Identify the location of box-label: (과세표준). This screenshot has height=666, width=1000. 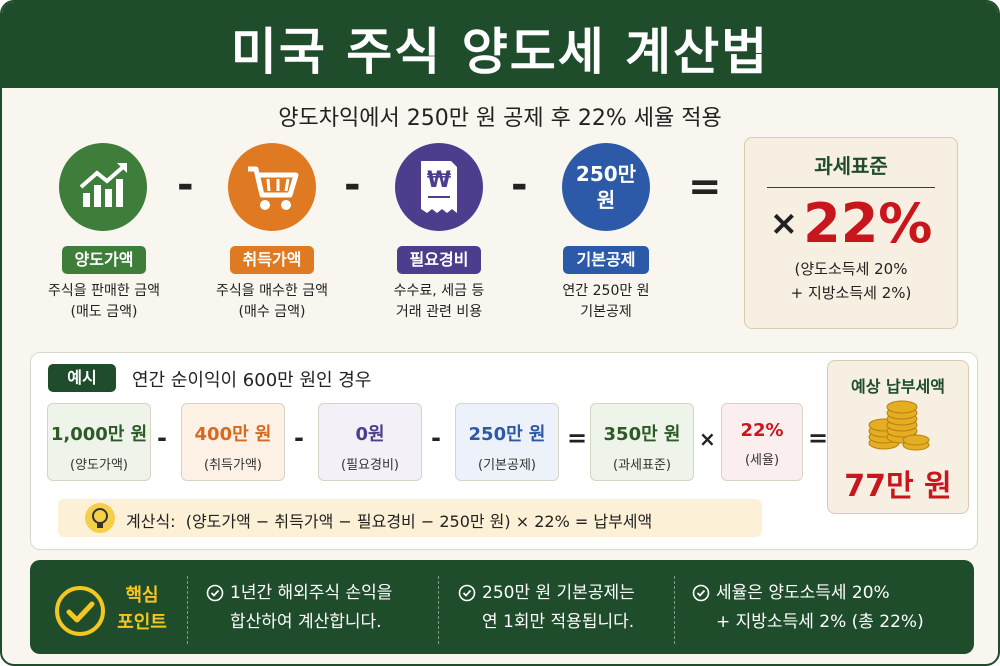
(642, 465).